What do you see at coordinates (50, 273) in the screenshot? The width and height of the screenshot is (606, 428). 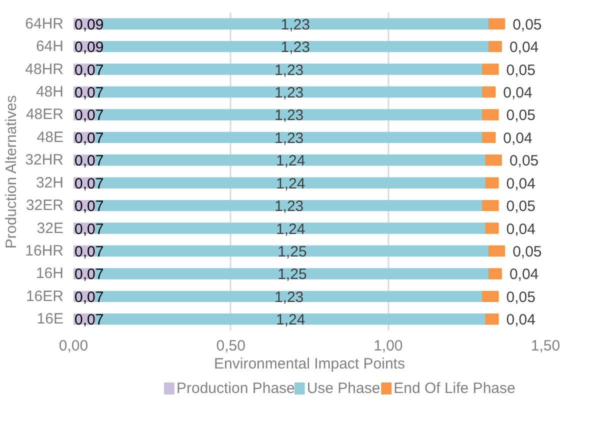 I see `y-tick-label: 16H` at bounding box center [50, 273].